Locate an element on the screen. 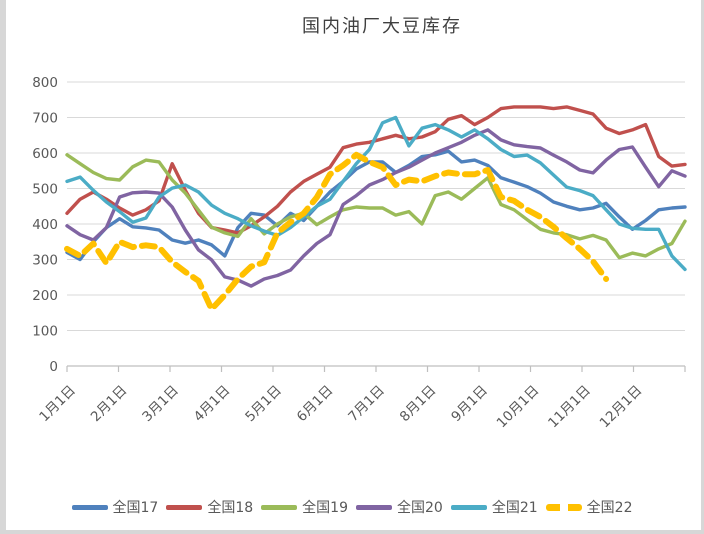 The height and width of the screenshot is (534, 704). svg-text: 200 is located at coordinates (45, 296).